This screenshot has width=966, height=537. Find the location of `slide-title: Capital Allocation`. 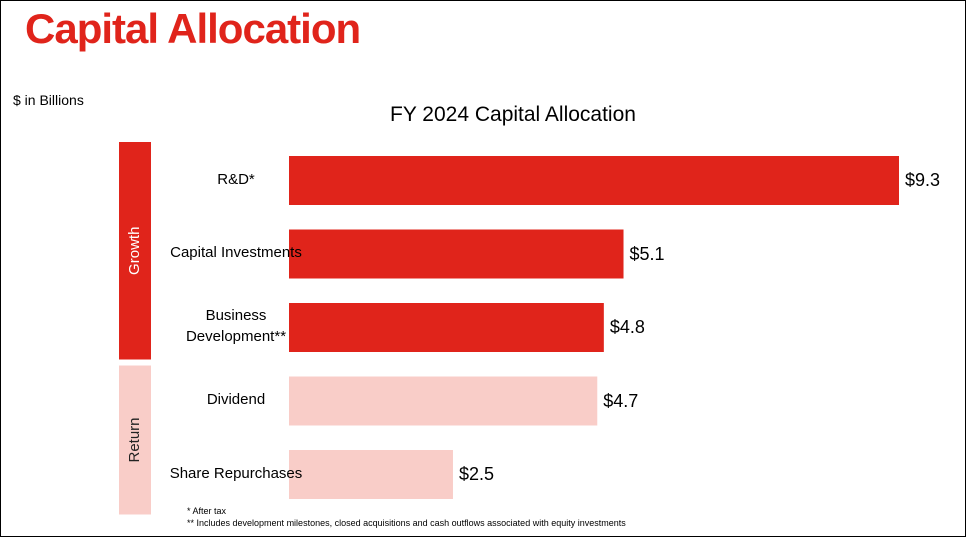

slide-title: Capital Allocation is located at coordinates (193, 28).